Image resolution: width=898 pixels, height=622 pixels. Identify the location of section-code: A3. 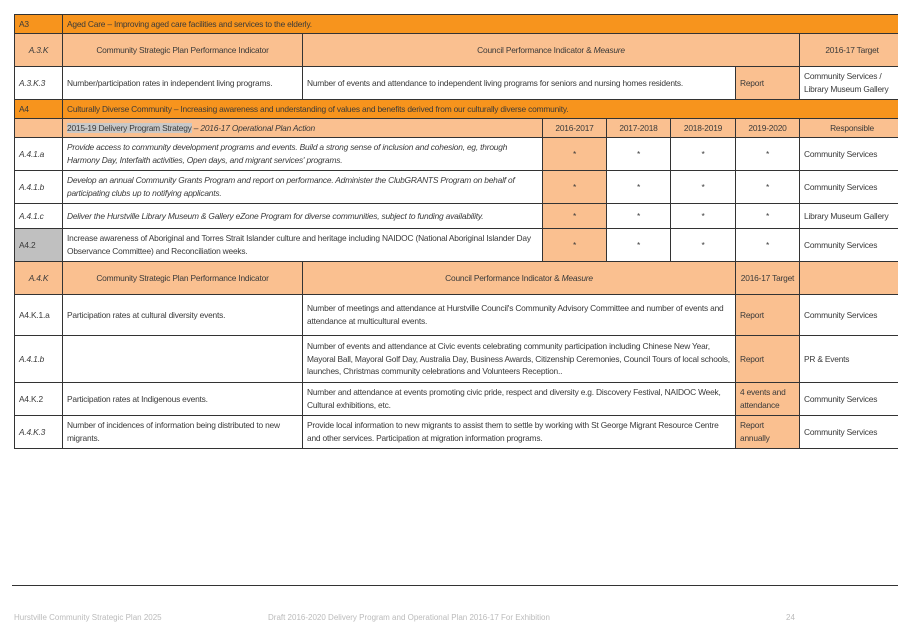
(39, 24).